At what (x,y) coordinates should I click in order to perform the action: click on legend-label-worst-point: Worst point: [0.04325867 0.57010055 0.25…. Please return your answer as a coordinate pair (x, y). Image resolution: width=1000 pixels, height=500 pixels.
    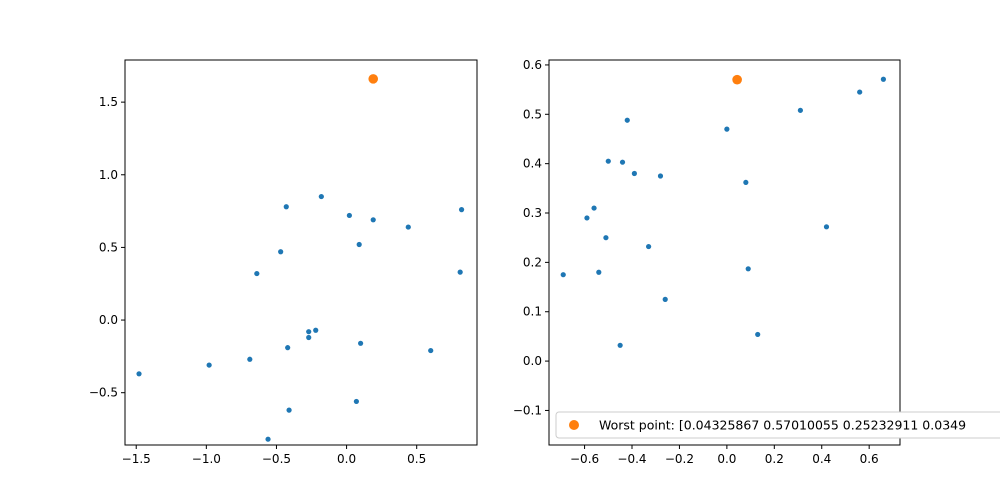
    Looking at the image, I should click on (782, 425).